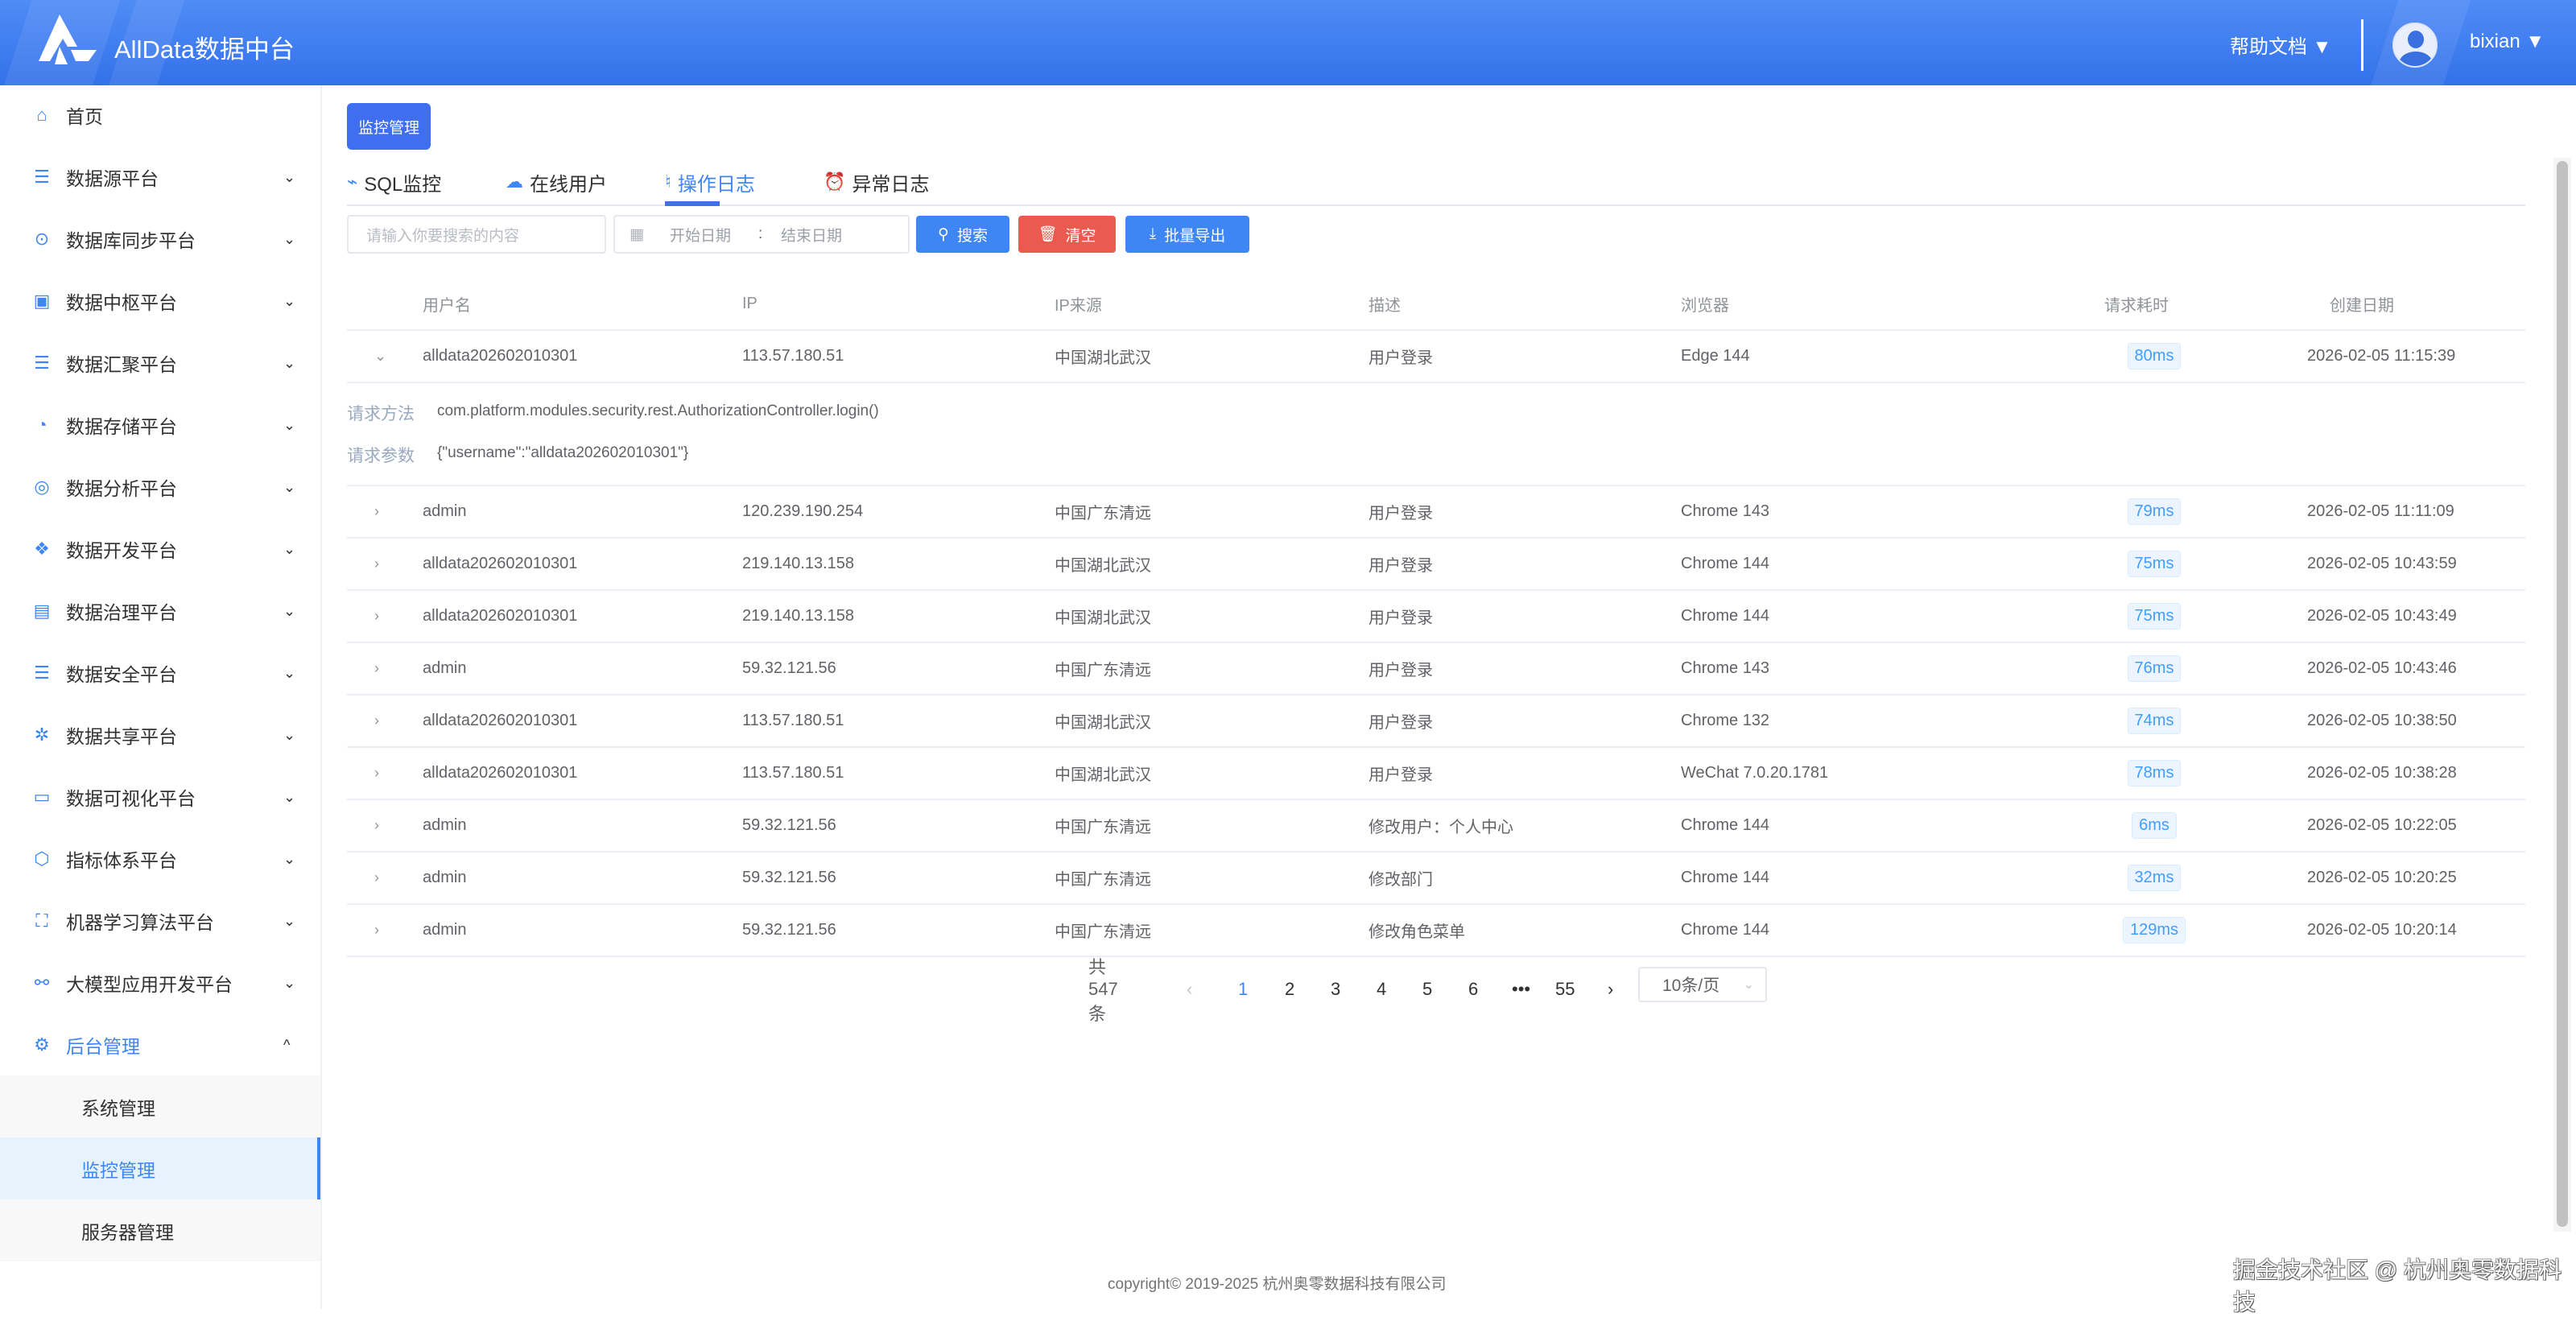 This screenshot has height=1317, width=2576. I want to click on sidebar-item: ☰ 数据源平台 ⌄, so click(160, 177).